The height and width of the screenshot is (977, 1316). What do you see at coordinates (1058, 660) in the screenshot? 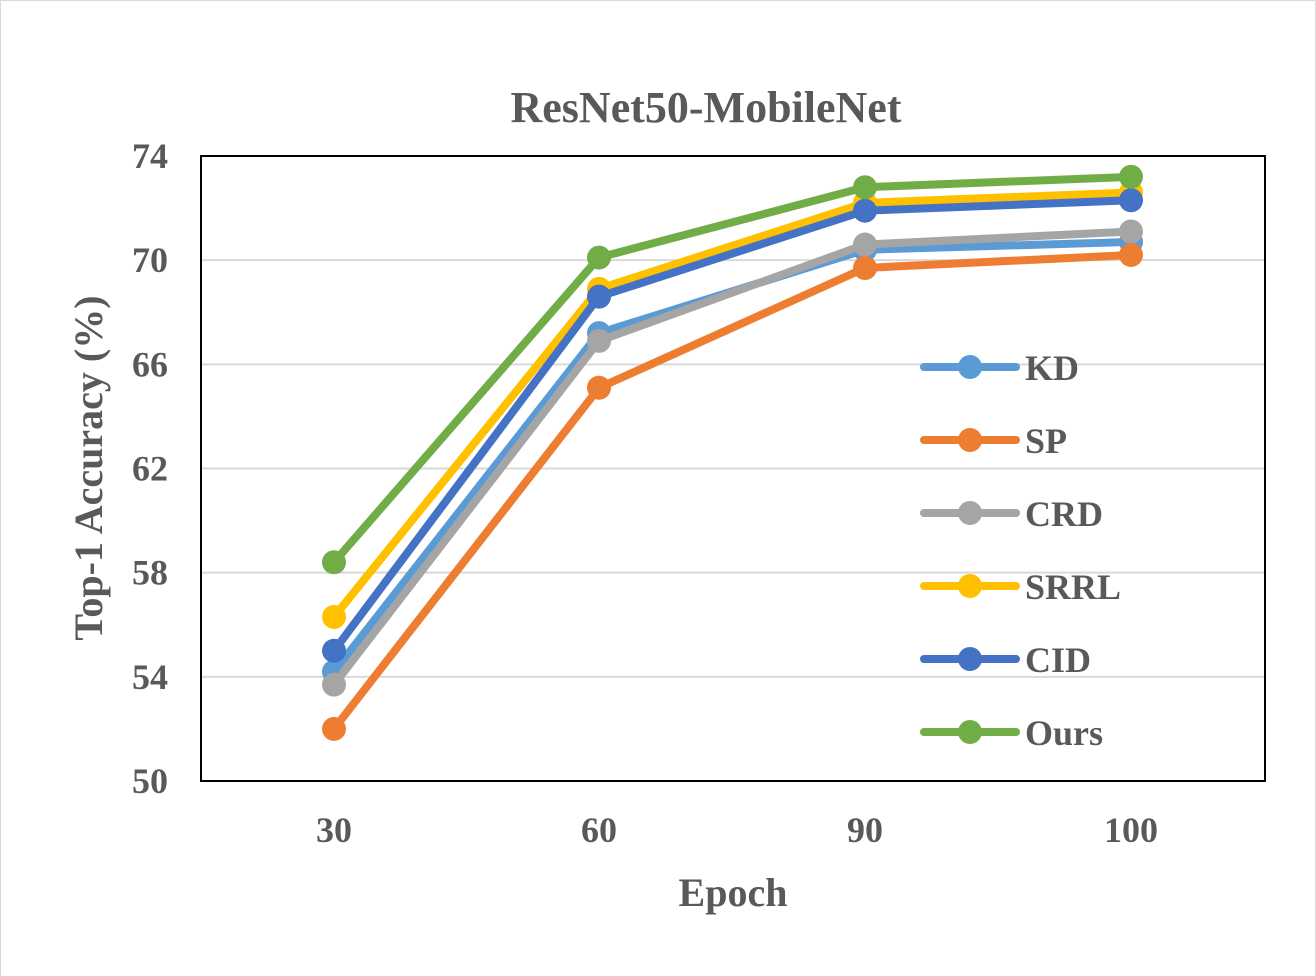
I see `legend-label: CID` at bounding box center [1058, 660].